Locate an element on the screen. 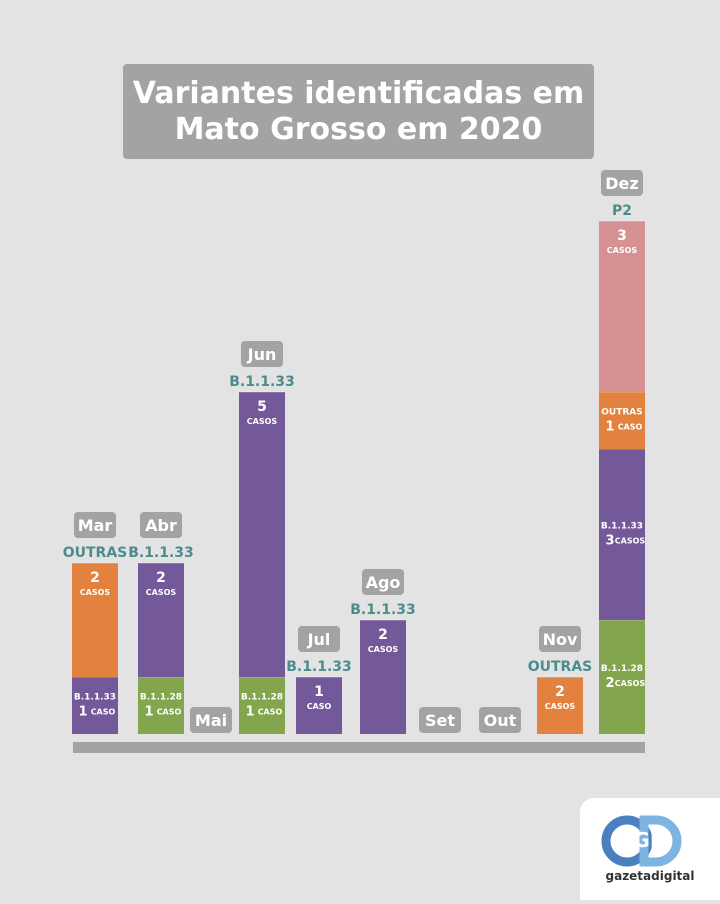  segment-count-Dez-1: 3 is located at coordinates (609, 541).